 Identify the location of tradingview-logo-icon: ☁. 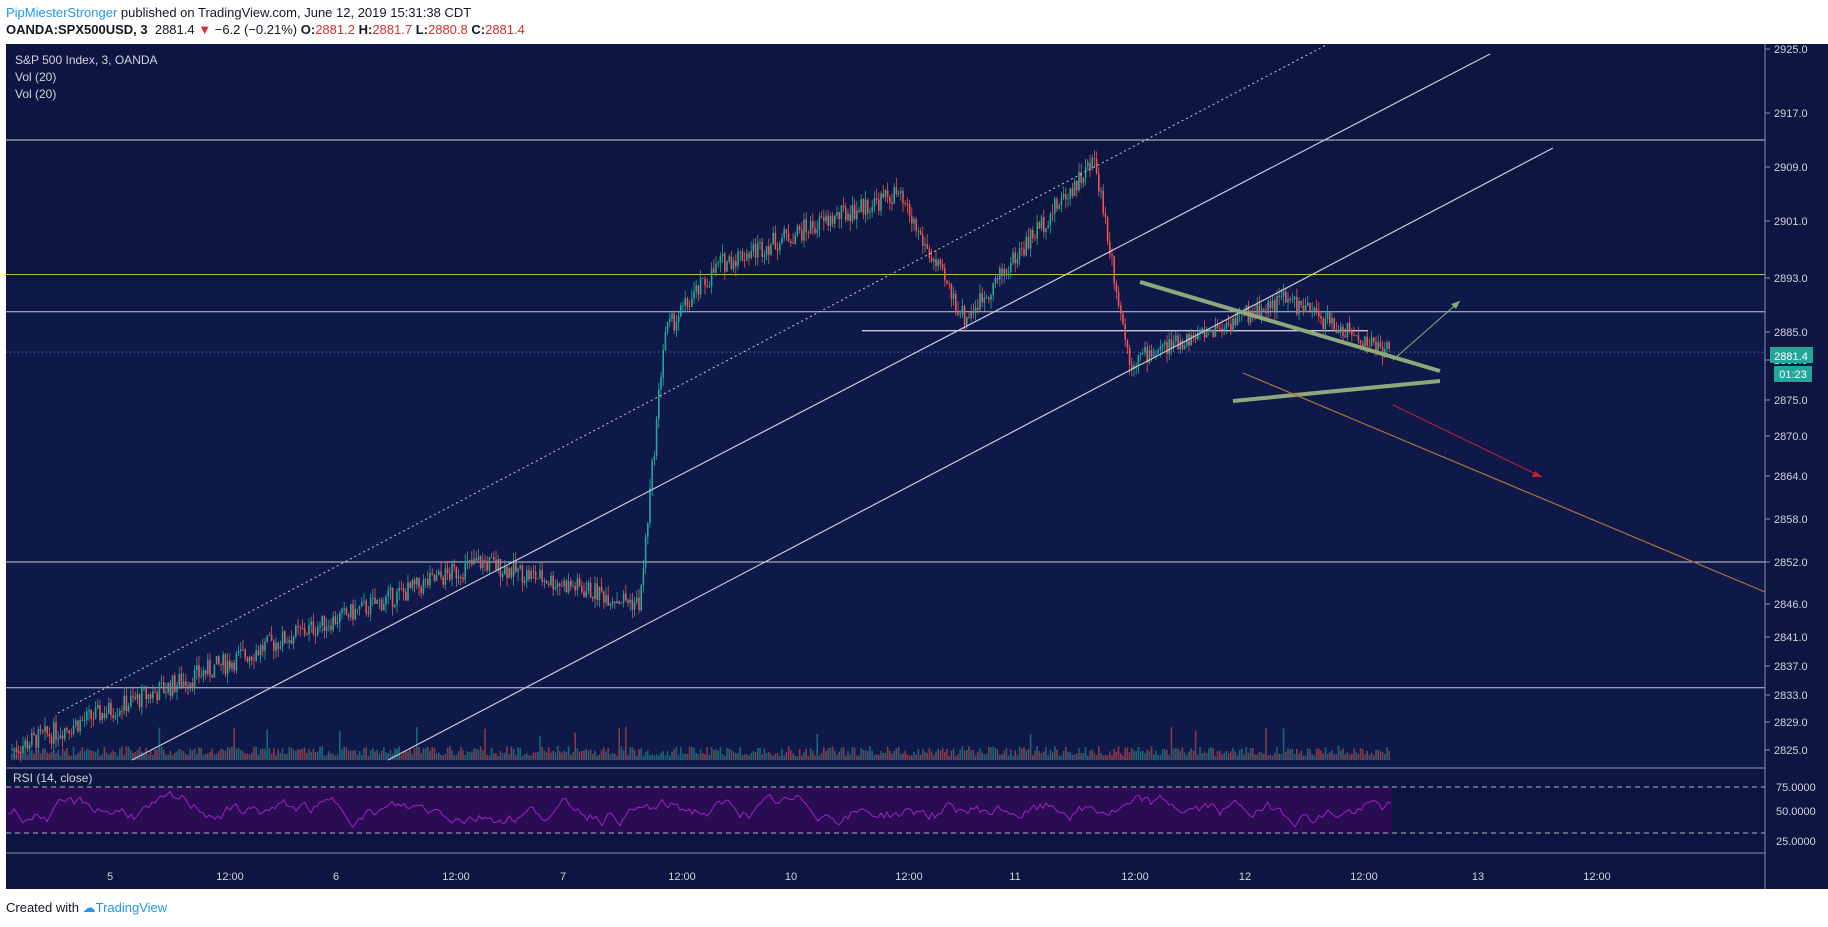
(89, 907).